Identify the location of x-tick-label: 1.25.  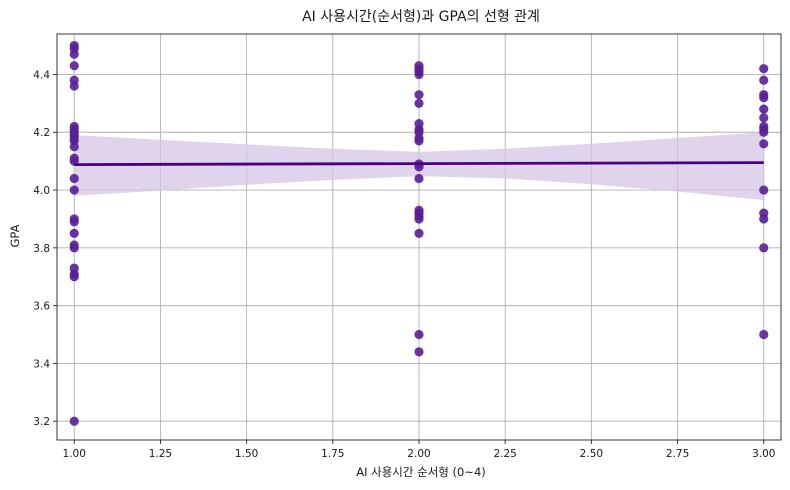
(160, 454).